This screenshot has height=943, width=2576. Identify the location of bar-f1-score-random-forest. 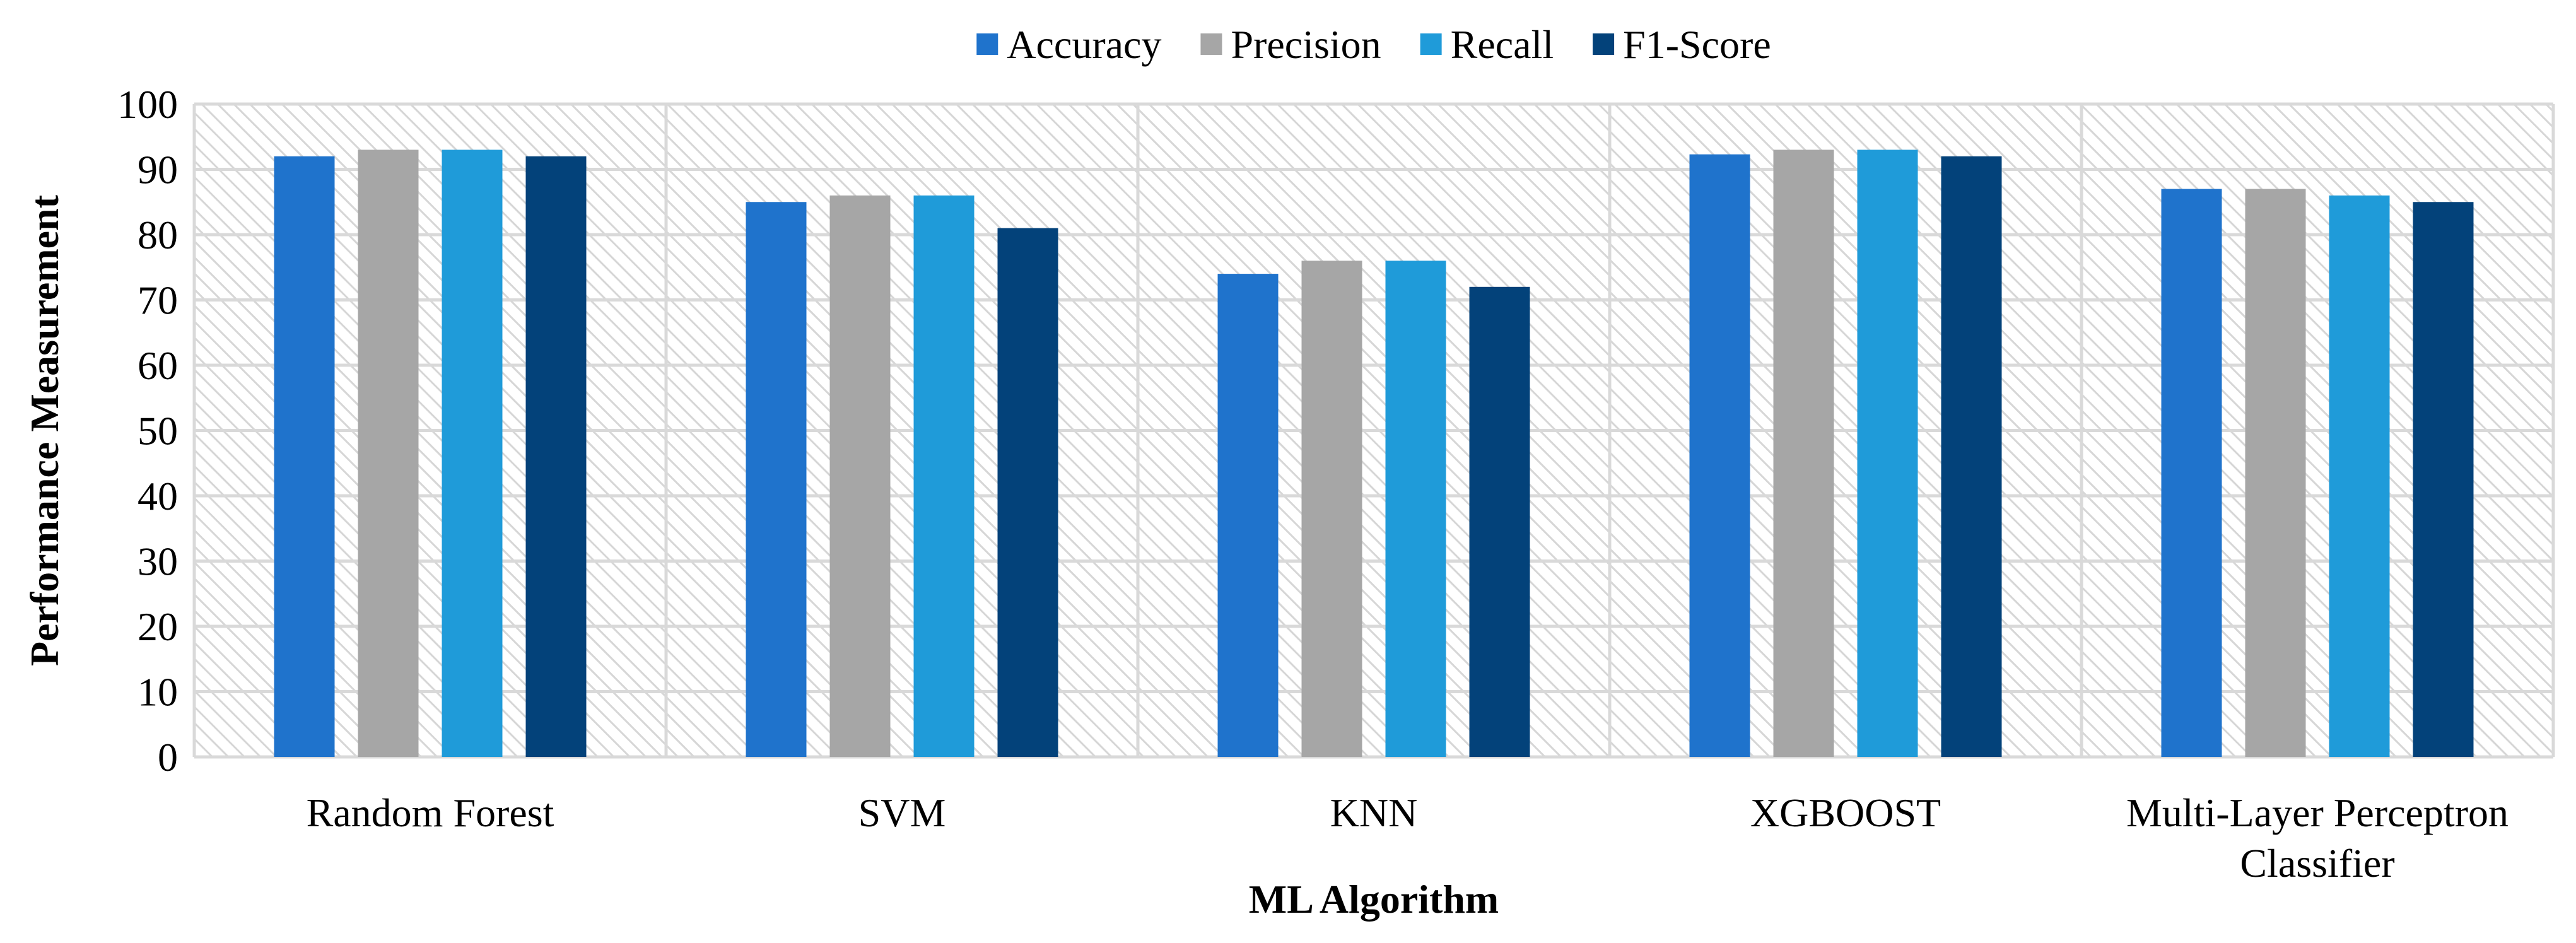
(556, 457).